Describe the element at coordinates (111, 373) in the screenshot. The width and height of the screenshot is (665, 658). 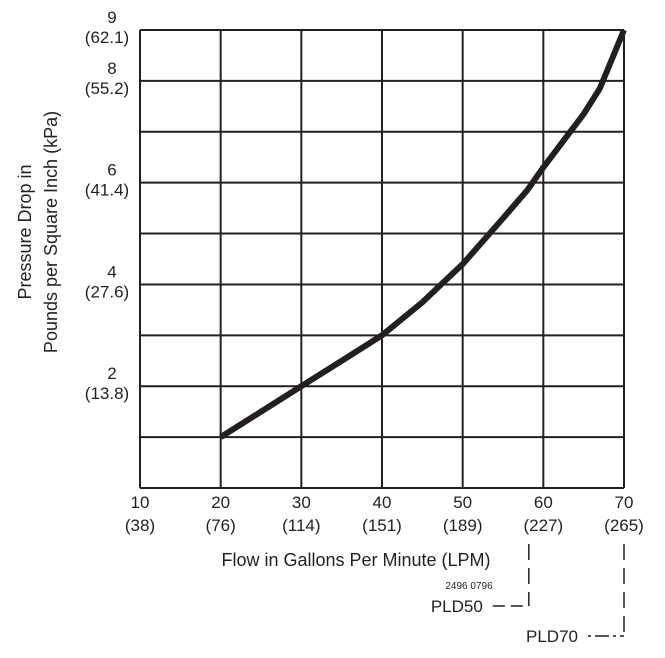
I see `y-tick-label: 2` at that location.